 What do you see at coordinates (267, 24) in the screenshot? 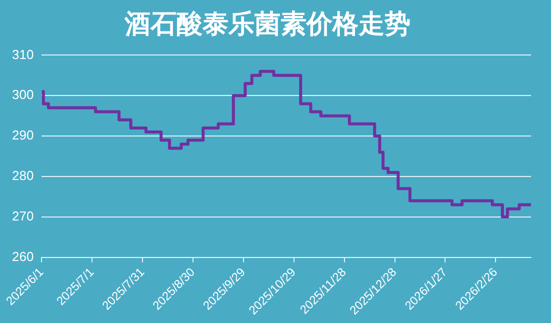
I see `chart-title: 酒石酸泰乐菌素价格走势` at bounding box center [267, 24].